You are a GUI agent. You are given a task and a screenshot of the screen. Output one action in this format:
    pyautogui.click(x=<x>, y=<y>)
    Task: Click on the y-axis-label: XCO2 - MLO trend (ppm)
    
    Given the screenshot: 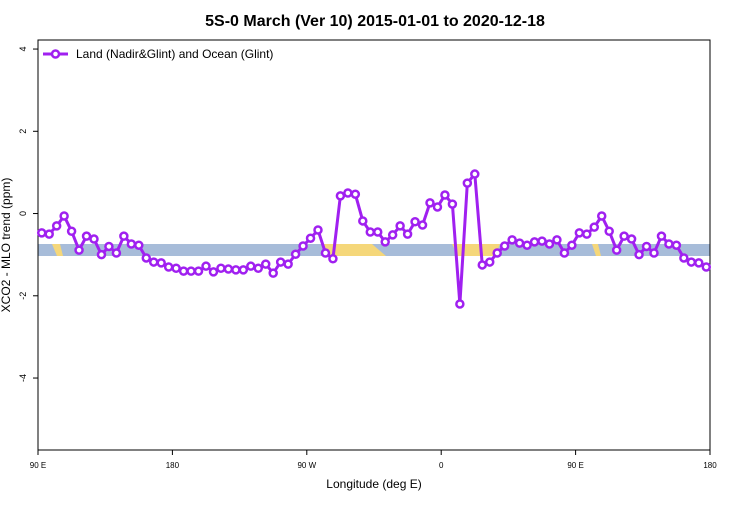 What is the action you would take?
    pyautogui.click(x=6, y=245)
    